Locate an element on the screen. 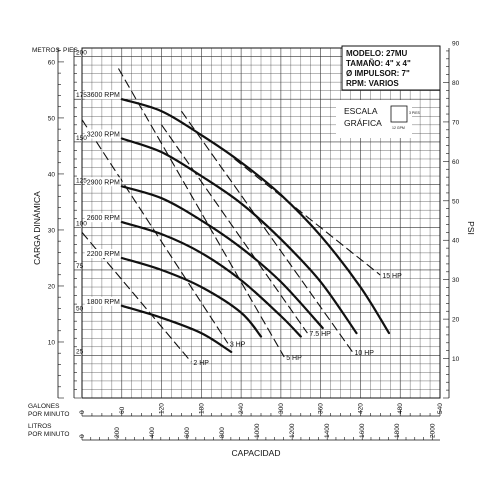 The height and width of the screenshot is (500, 500). lpm-axis-label-2: POR MINUTO is located at coordinates (48, 434).